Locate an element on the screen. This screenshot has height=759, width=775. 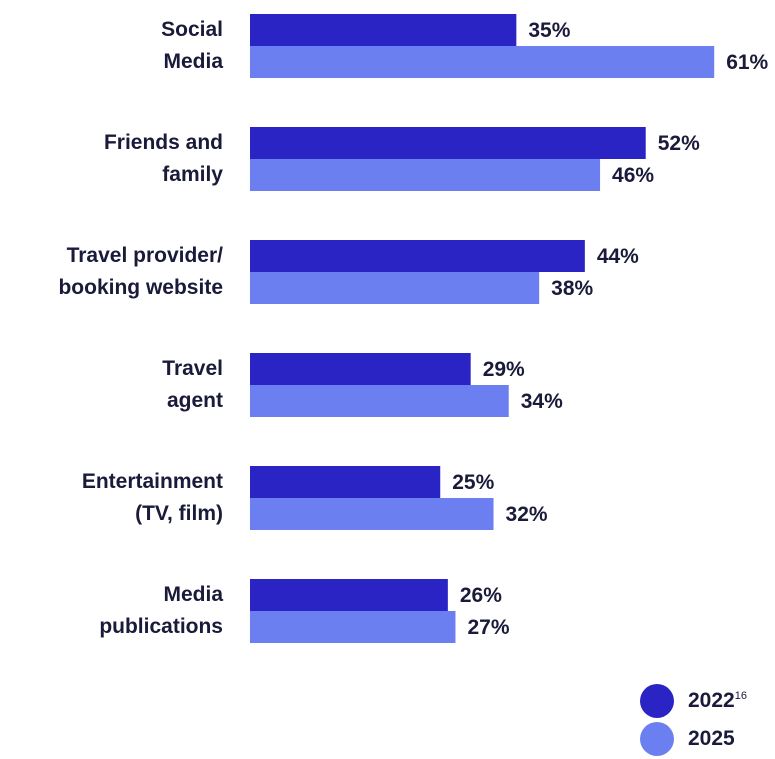
data-label-2022: 35% is located at coordinates (549, 30).